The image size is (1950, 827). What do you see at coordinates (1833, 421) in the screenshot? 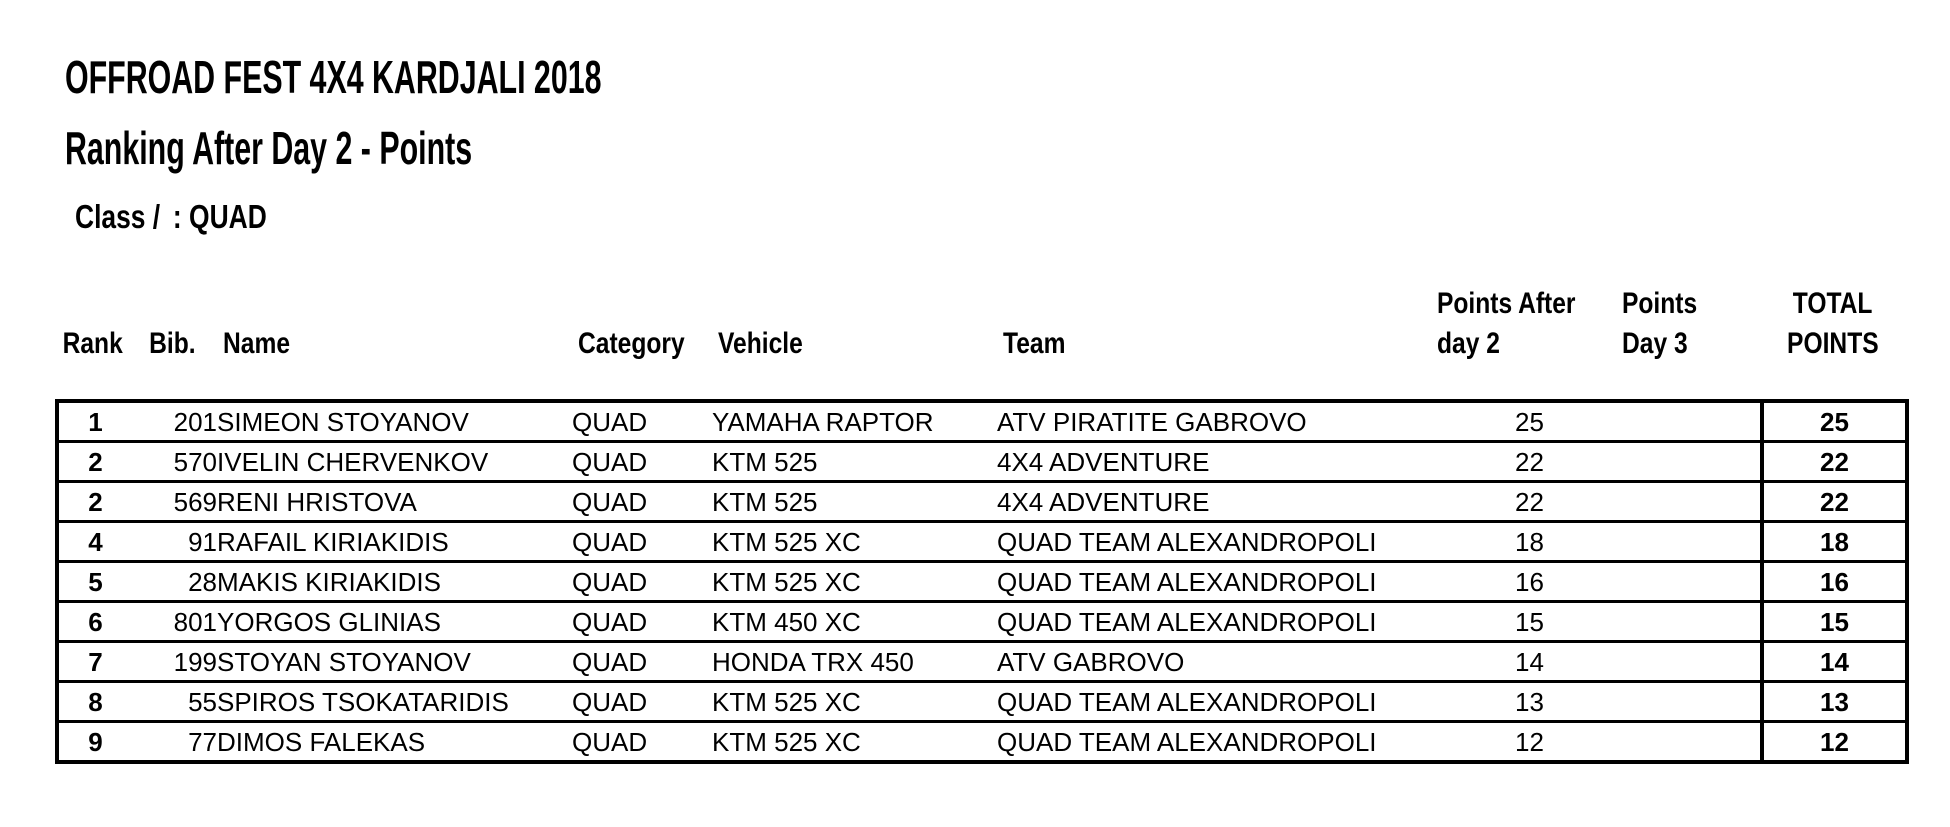
I see `cell-total-points: 25` at bounding box center [1833, 421].